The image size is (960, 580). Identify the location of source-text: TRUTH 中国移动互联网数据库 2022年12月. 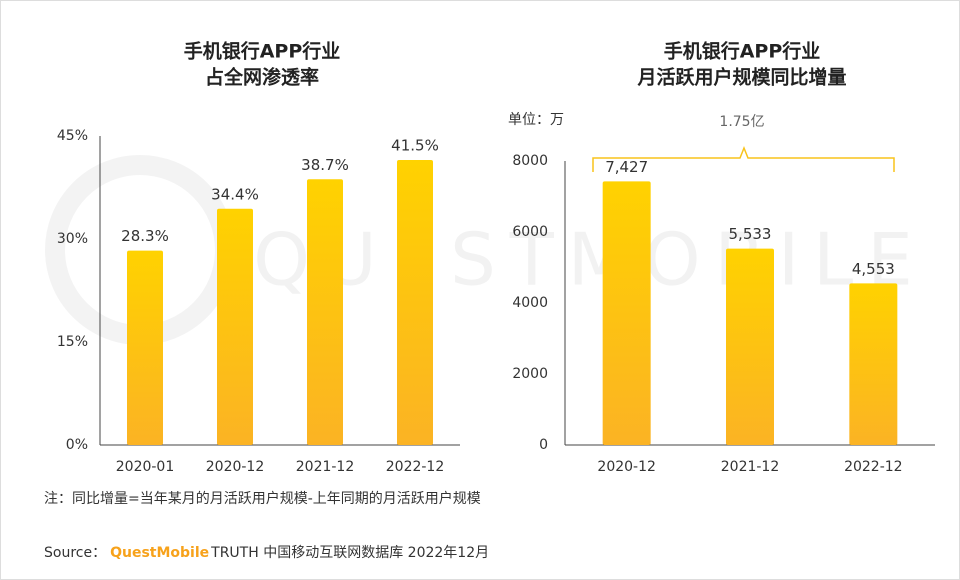
(349, 553).